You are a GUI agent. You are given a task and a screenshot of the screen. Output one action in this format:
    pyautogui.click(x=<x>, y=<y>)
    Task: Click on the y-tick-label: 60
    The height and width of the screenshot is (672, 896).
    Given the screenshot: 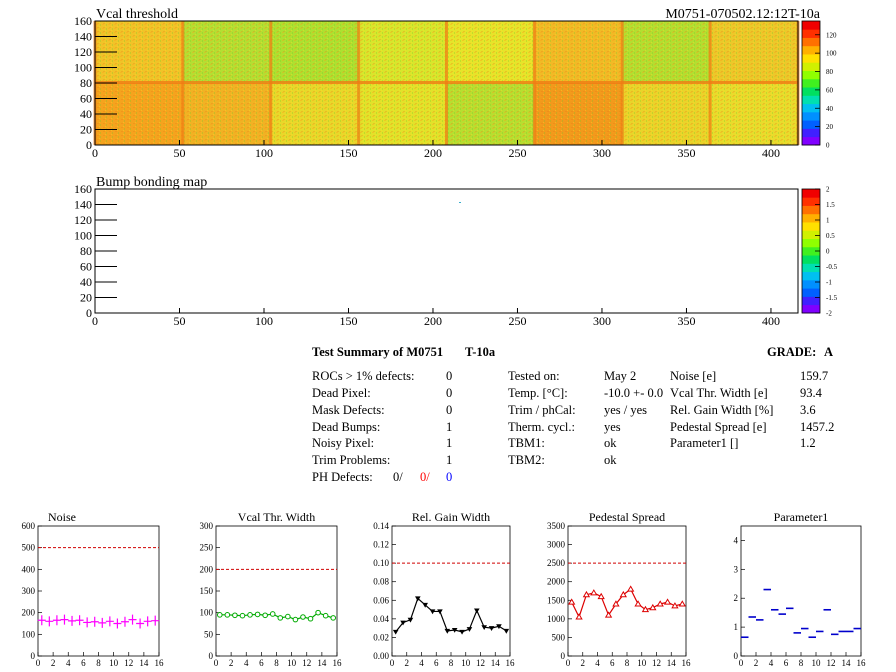 What is the action you would take?
    pyautogui.click(x=86, y=267)
    